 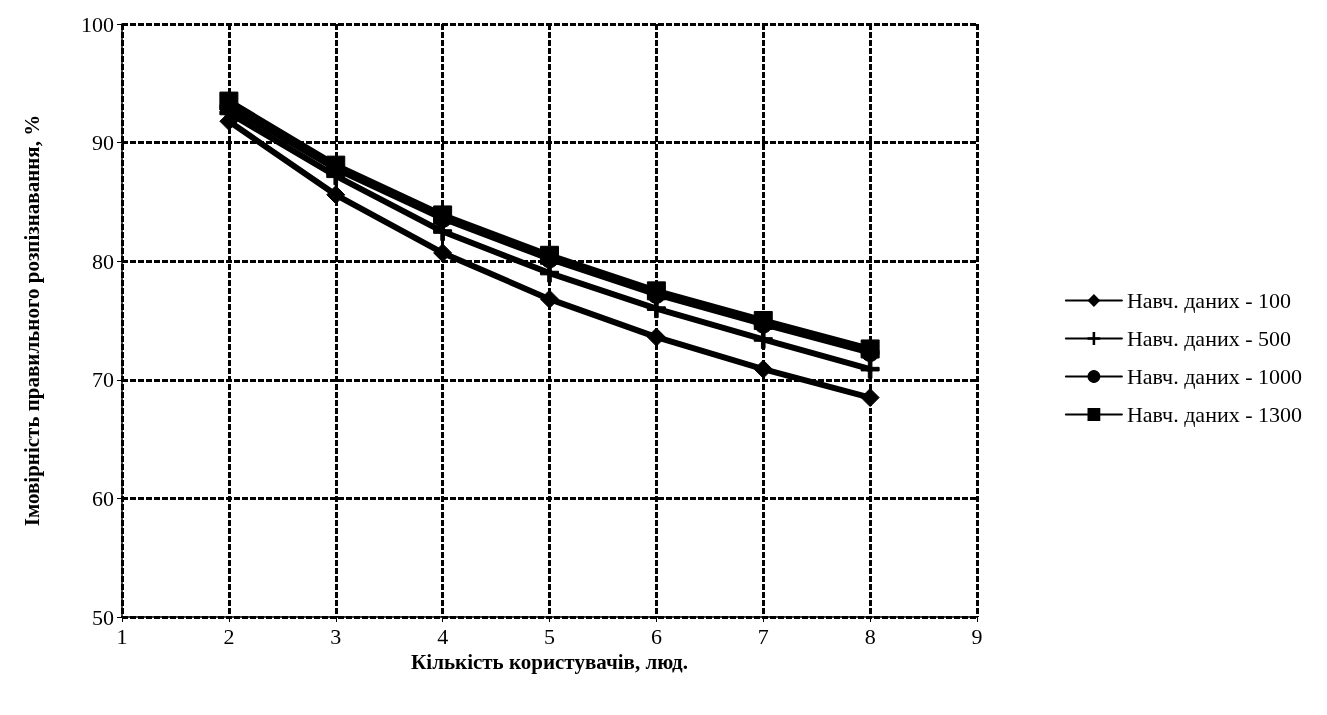 What do you see at coordinates (443, 636) in the screenshot?
I see `x-tick-label: 4` at bounding box center [443, 636].